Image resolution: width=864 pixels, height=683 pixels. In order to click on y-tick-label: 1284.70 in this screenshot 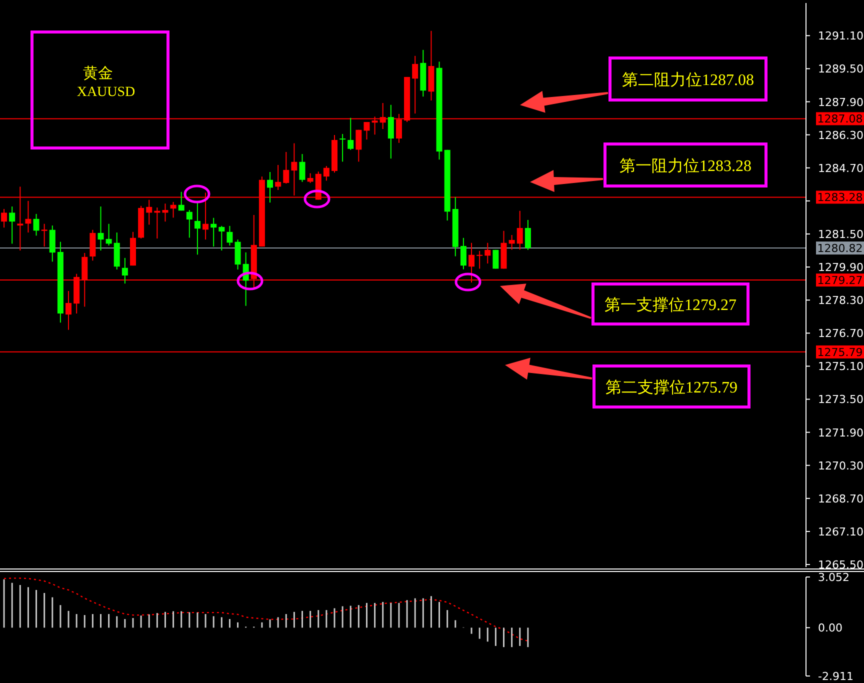, I will do `click(841, 168)`.